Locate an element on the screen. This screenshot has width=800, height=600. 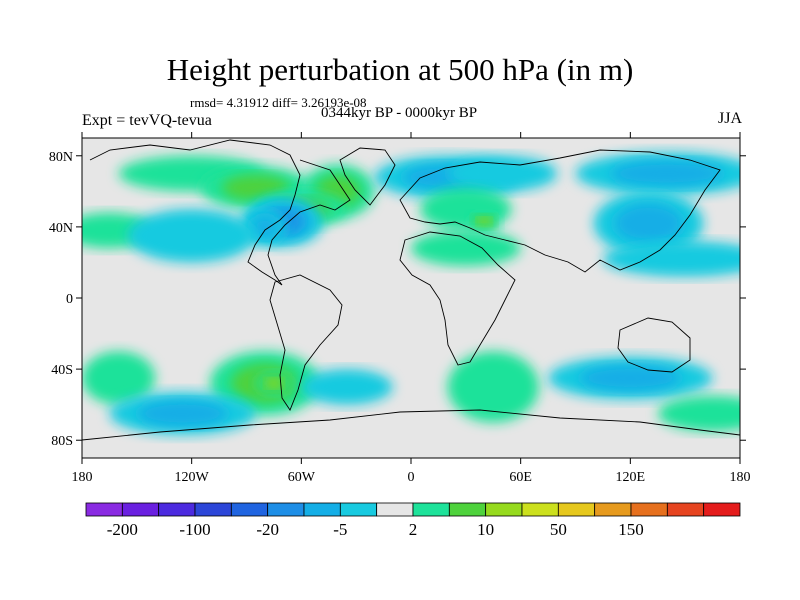
colorbar-label: -5 is located at coordinates (340, 529).